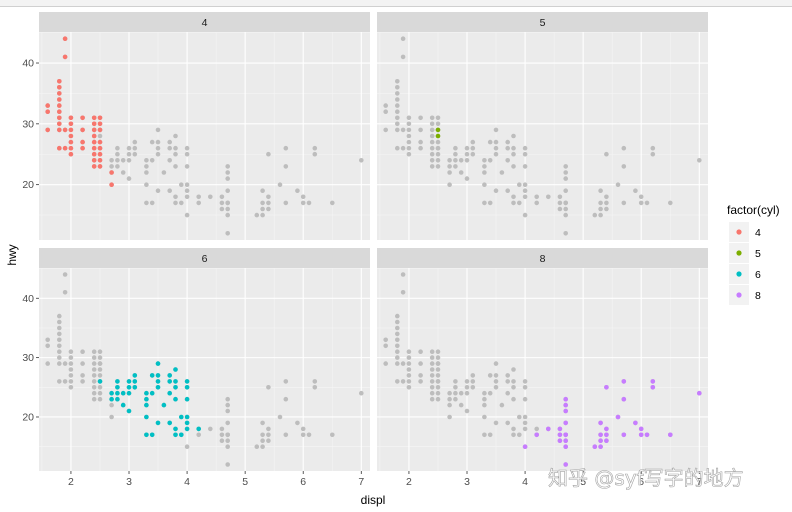 The width and height of the screenshot is (792, 512). I want to click on y-tick-label: 40, so click(28, 64).